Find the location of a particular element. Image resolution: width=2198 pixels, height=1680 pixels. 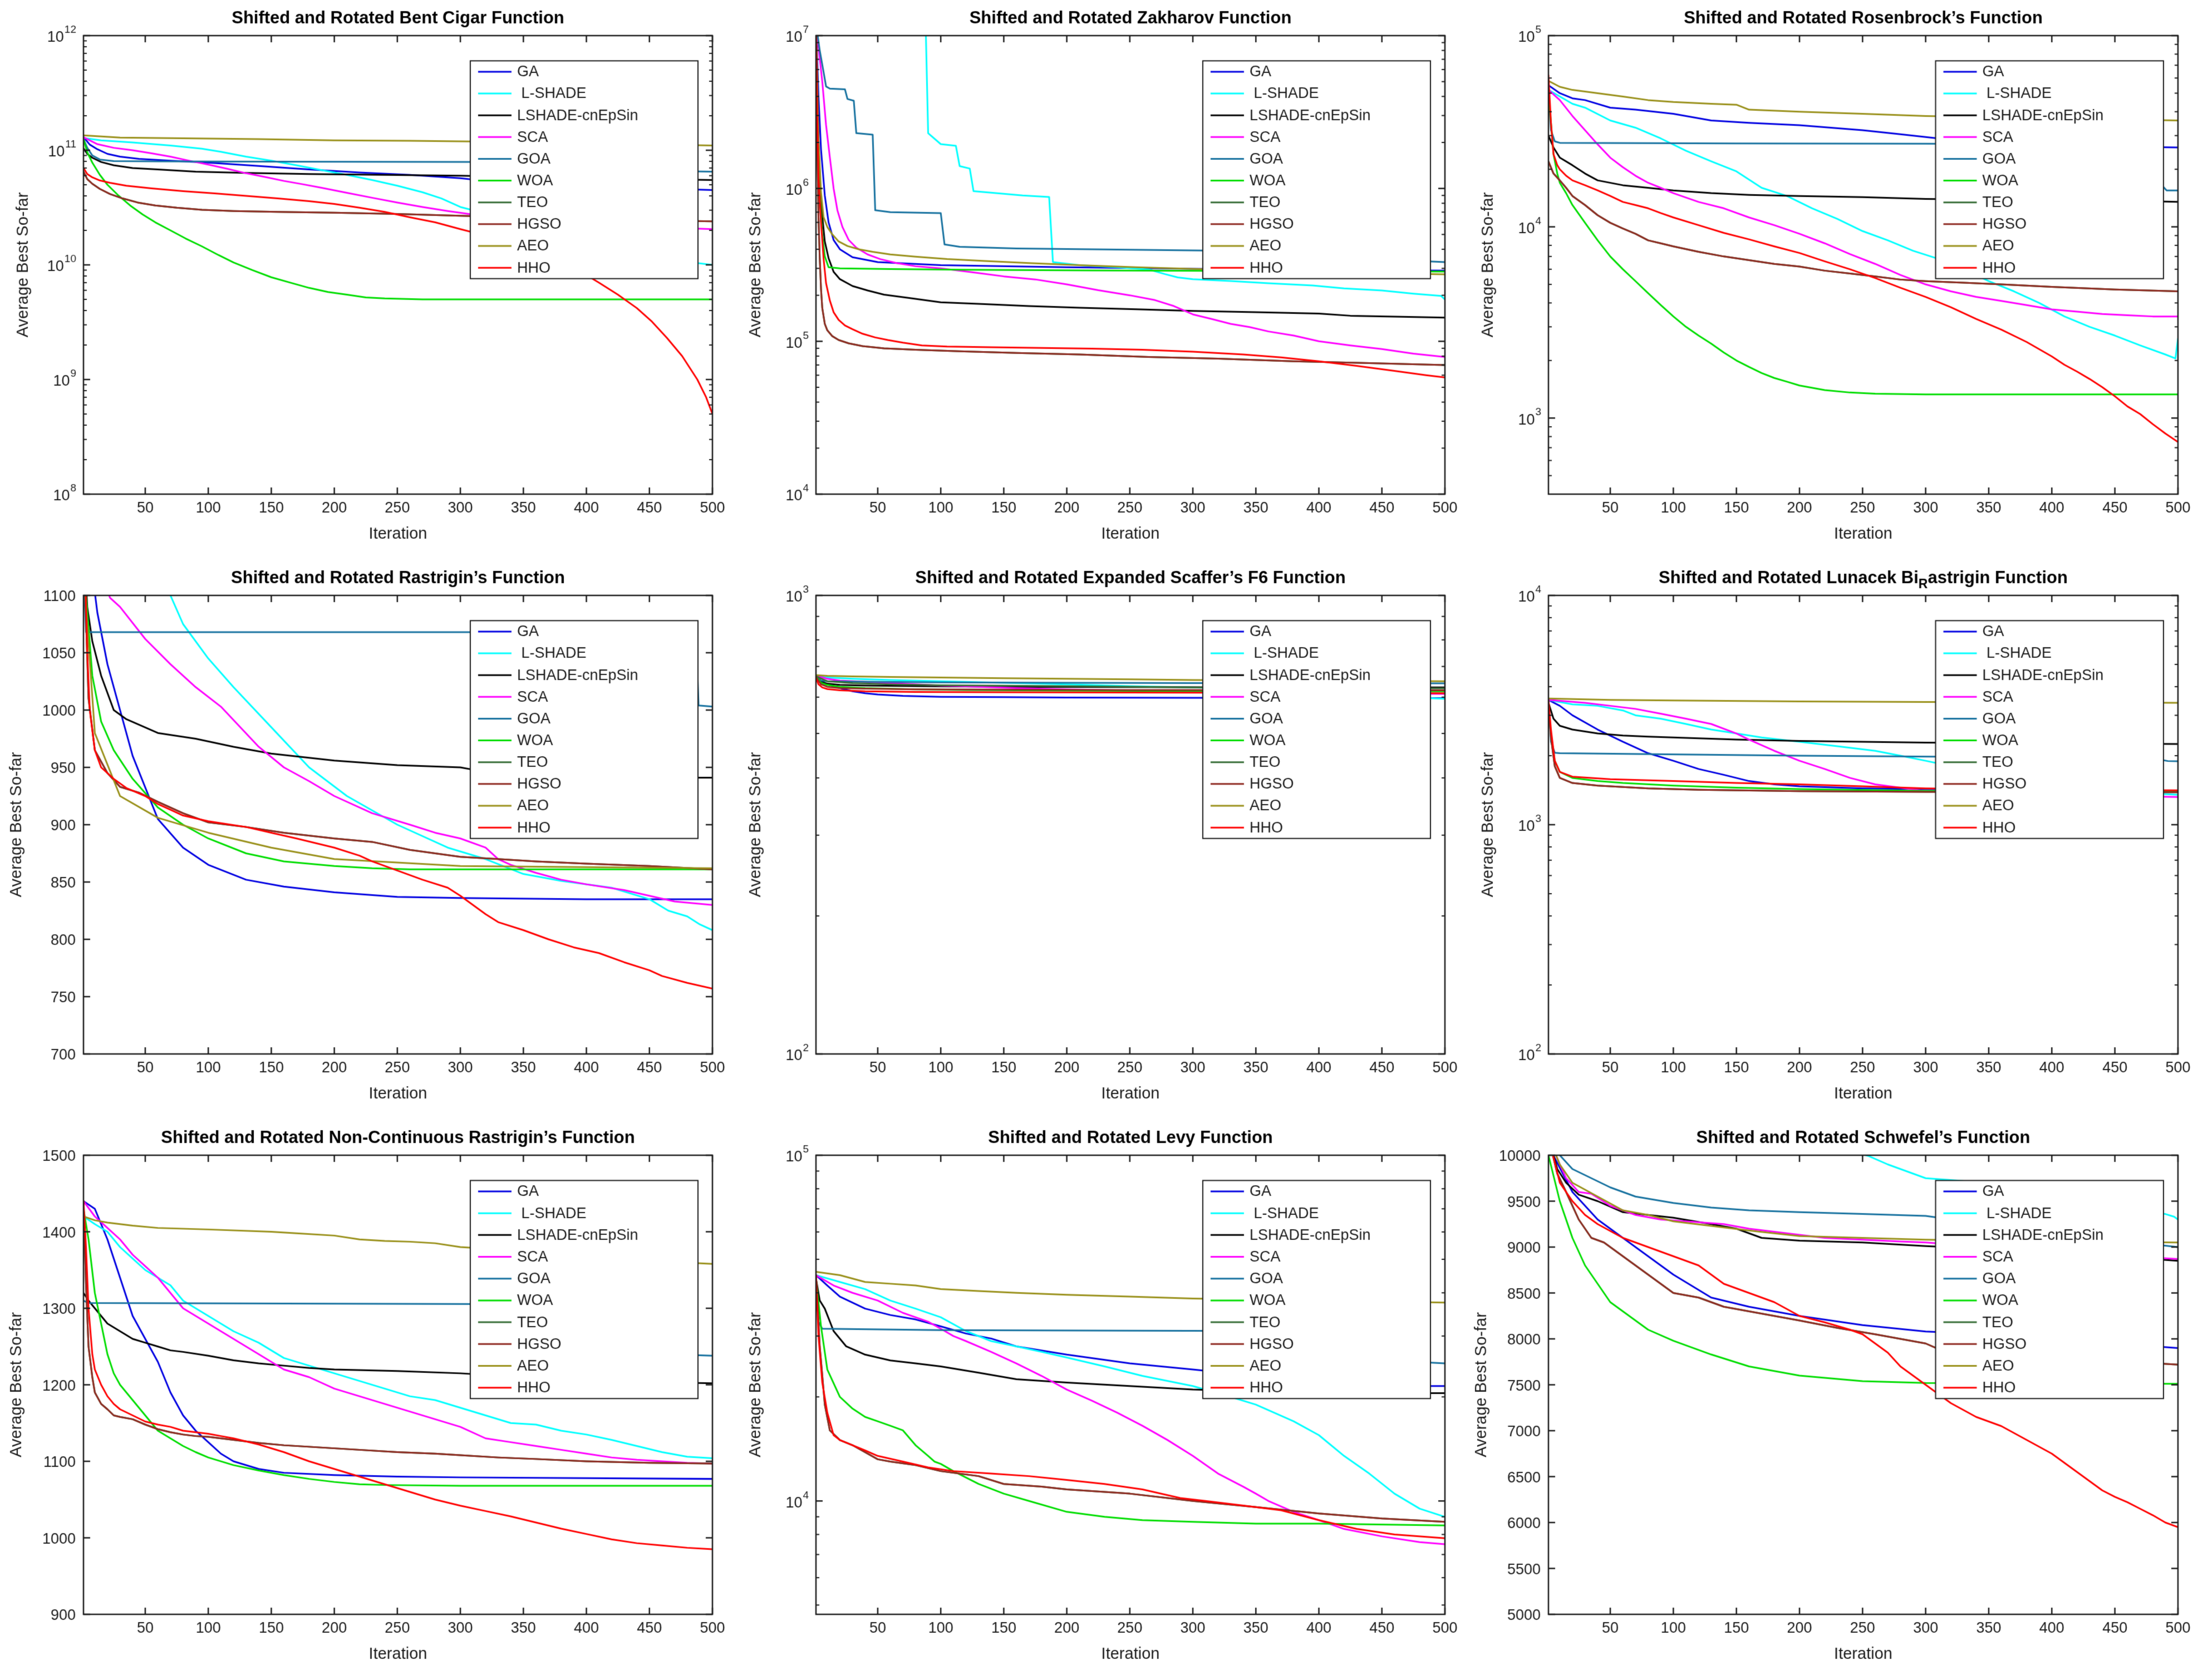

chart-levy is located at coordinates (1098, 1400).